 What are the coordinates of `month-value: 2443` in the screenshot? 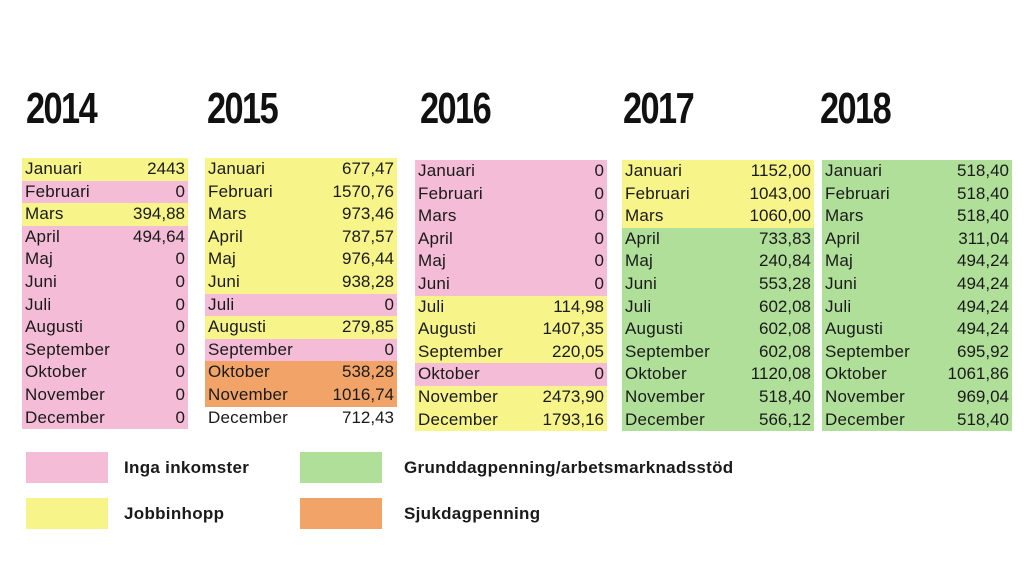 It's located at (166, 168).